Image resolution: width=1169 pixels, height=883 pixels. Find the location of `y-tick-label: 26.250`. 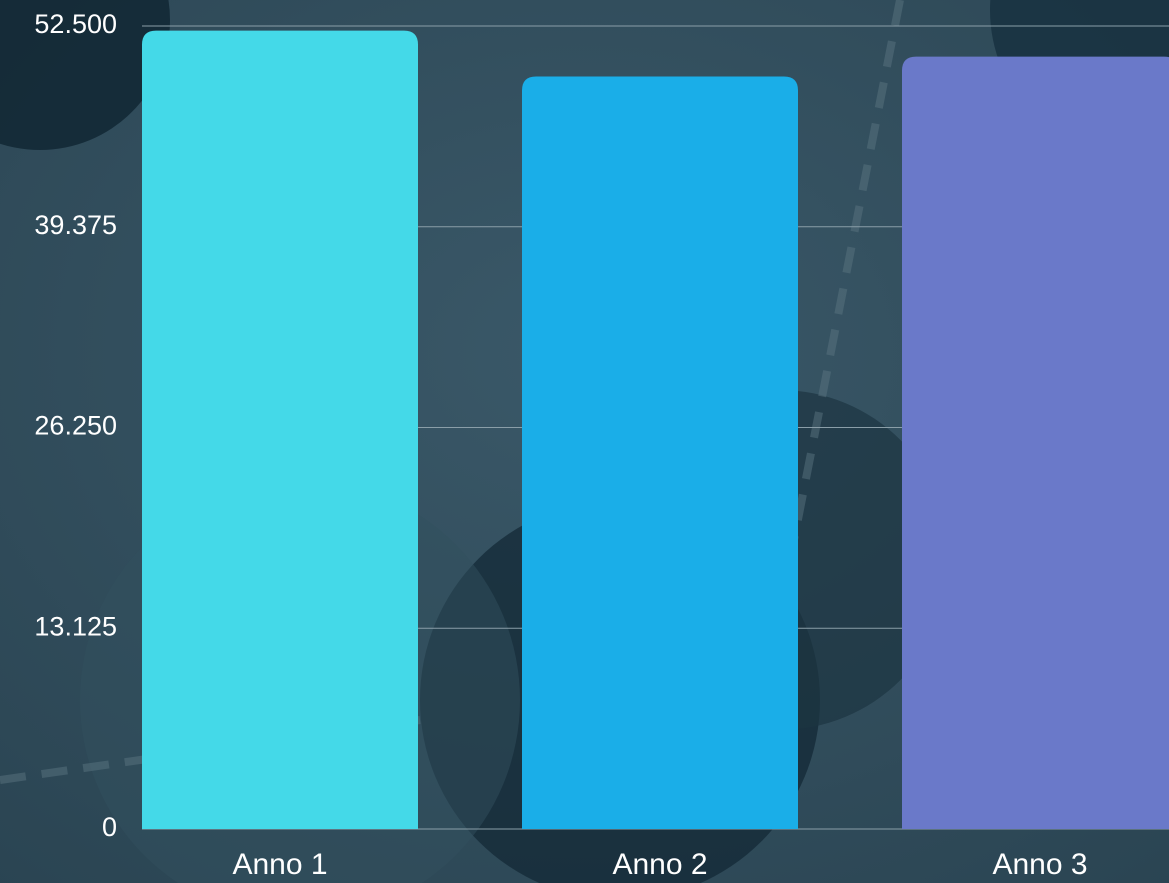

y-tick-label: 26.250 is located at coordinates (75, 426).